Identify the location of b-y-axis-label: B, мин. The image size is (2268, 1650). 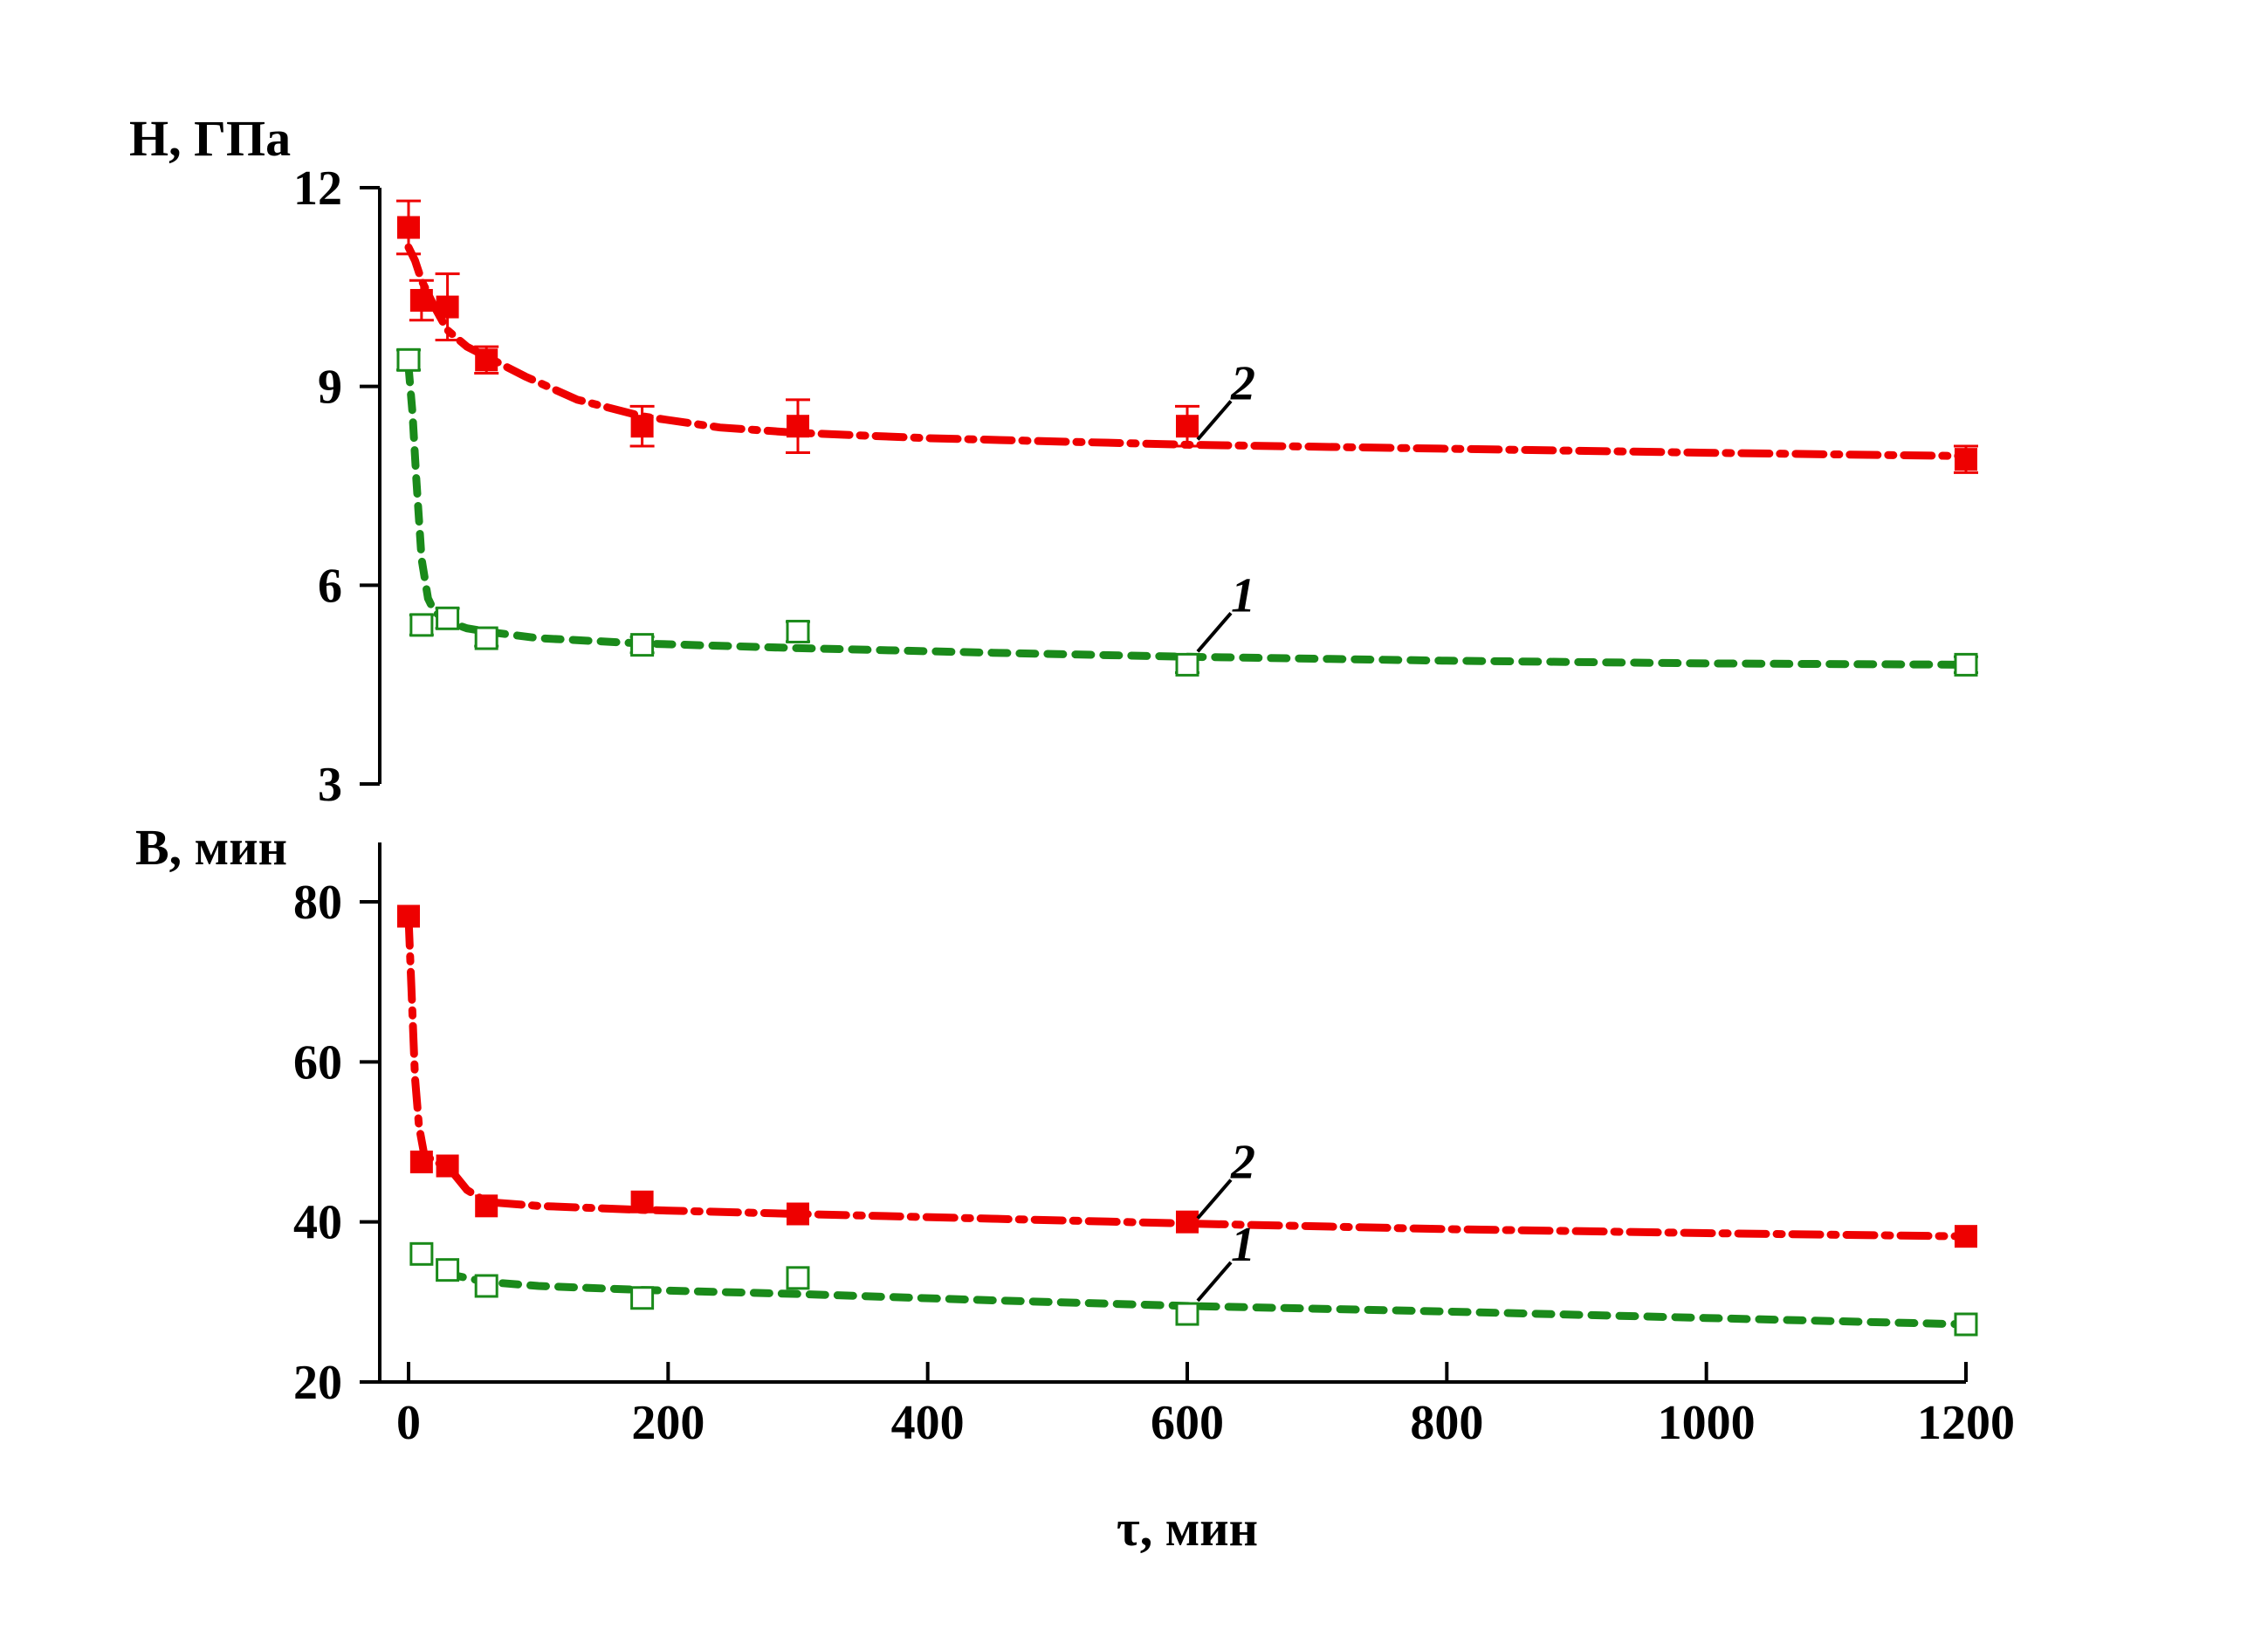
(211, 848).